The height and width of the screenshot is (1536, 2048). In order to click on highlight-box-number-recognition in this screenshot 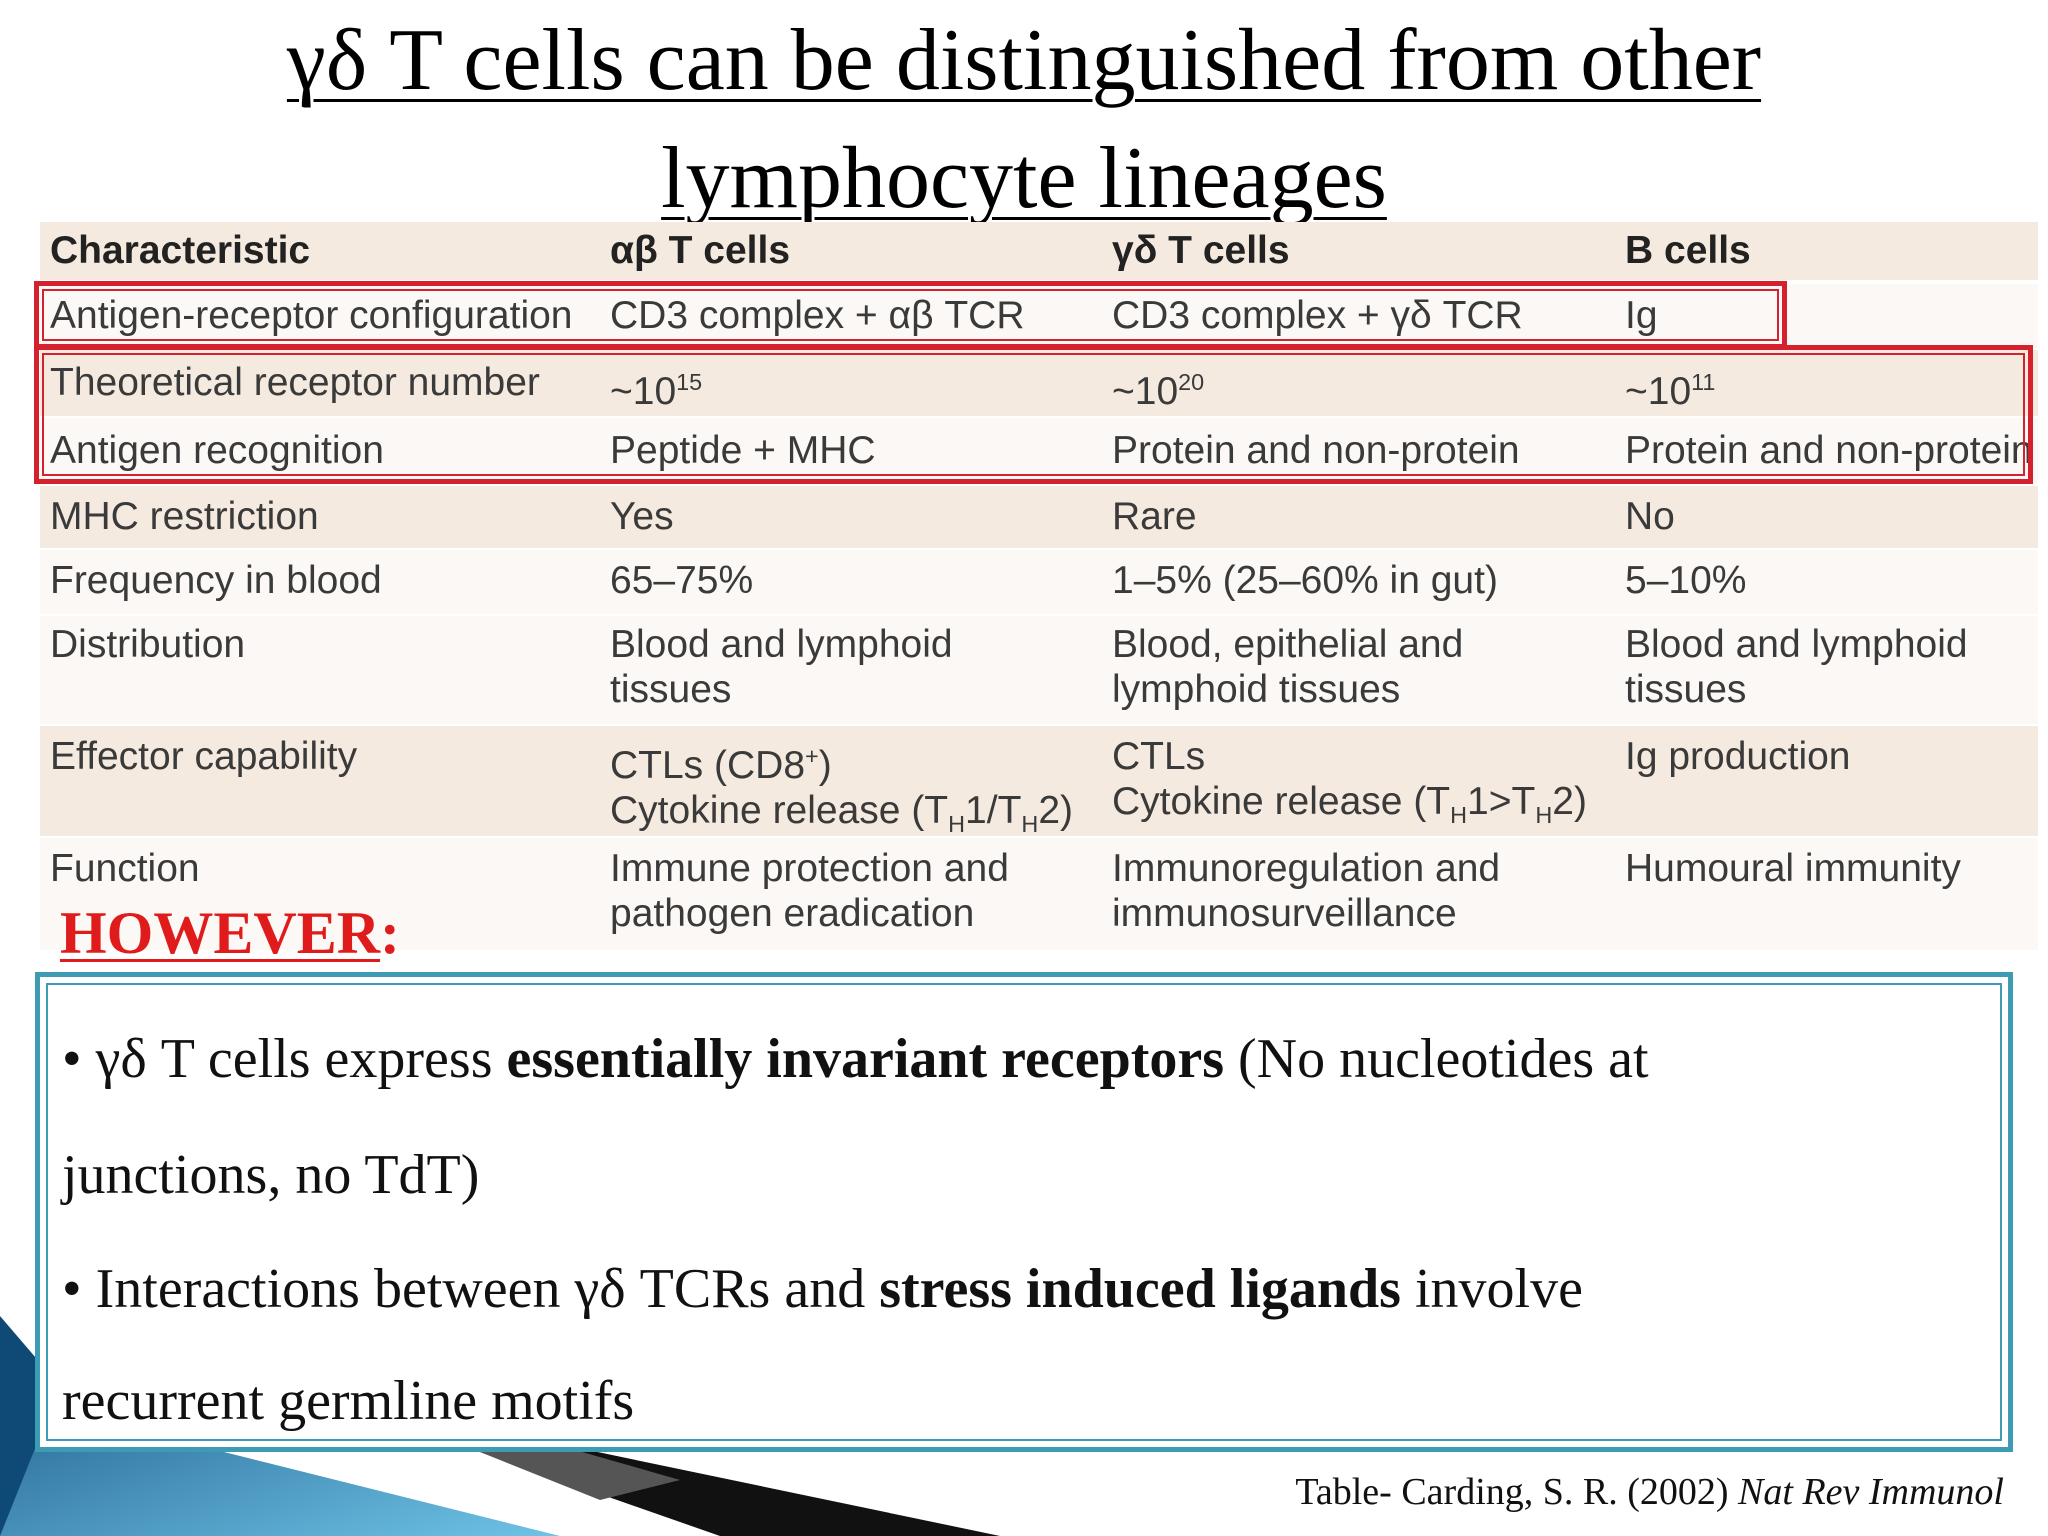, I will do `click(1033, 414)`.